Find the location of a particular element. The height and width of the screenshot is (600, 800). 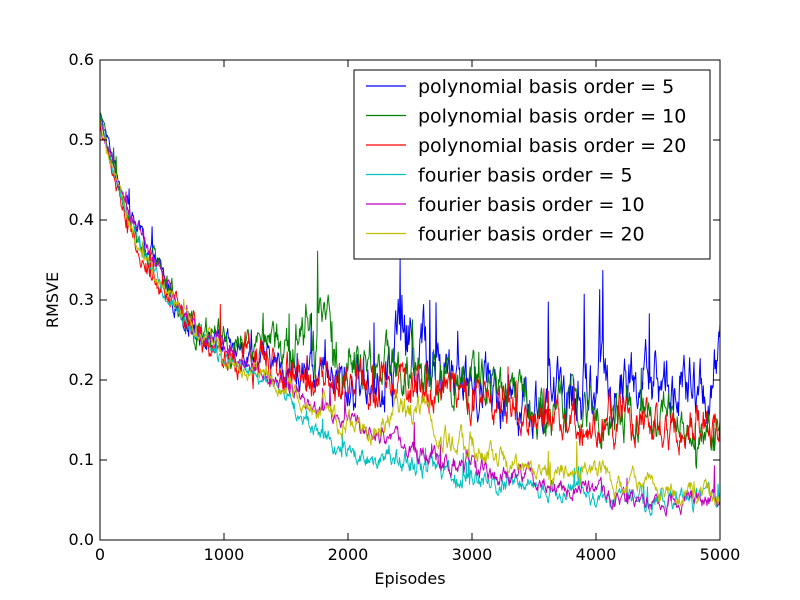

legend-label: fourier basis order = 20 is located at coordinates (531, 235).